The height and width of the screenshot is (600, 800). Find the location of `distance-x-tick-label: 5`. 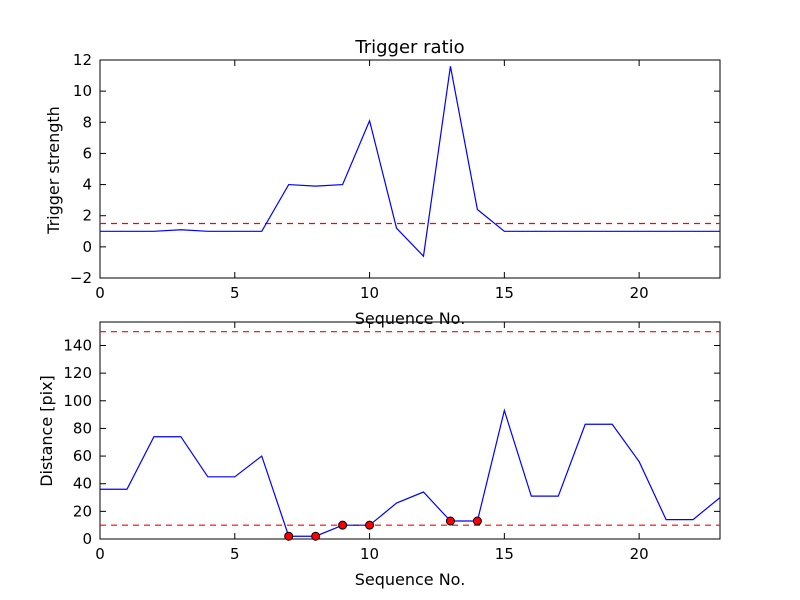

distance-x-tick-label: 5 is located at coordinates (235, 554).